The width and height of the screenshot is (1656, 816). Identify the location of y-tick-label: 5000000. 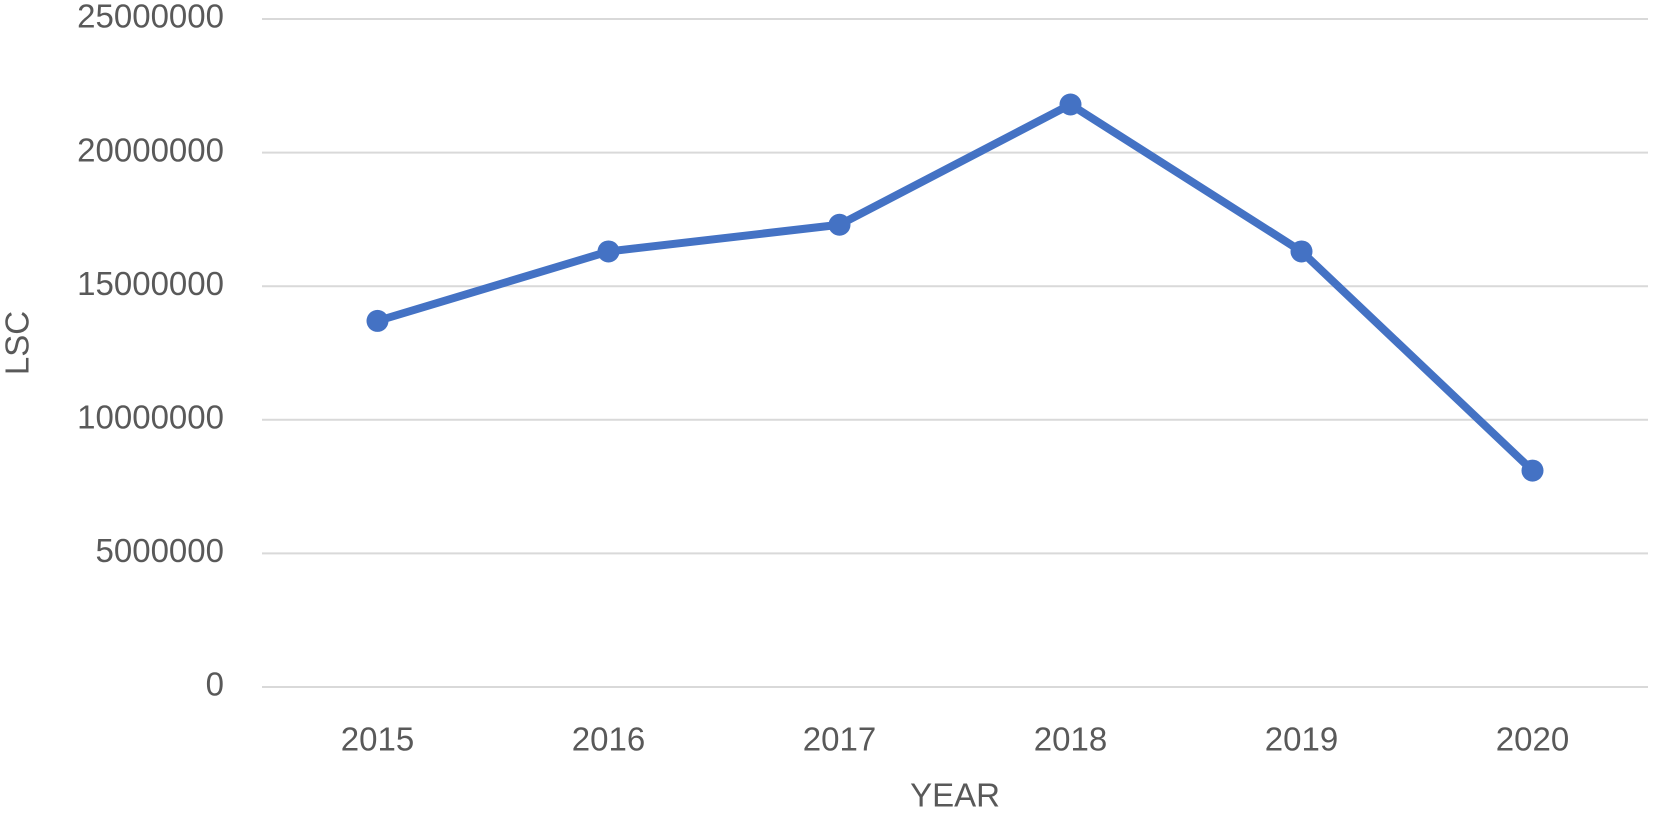
(160, 550).